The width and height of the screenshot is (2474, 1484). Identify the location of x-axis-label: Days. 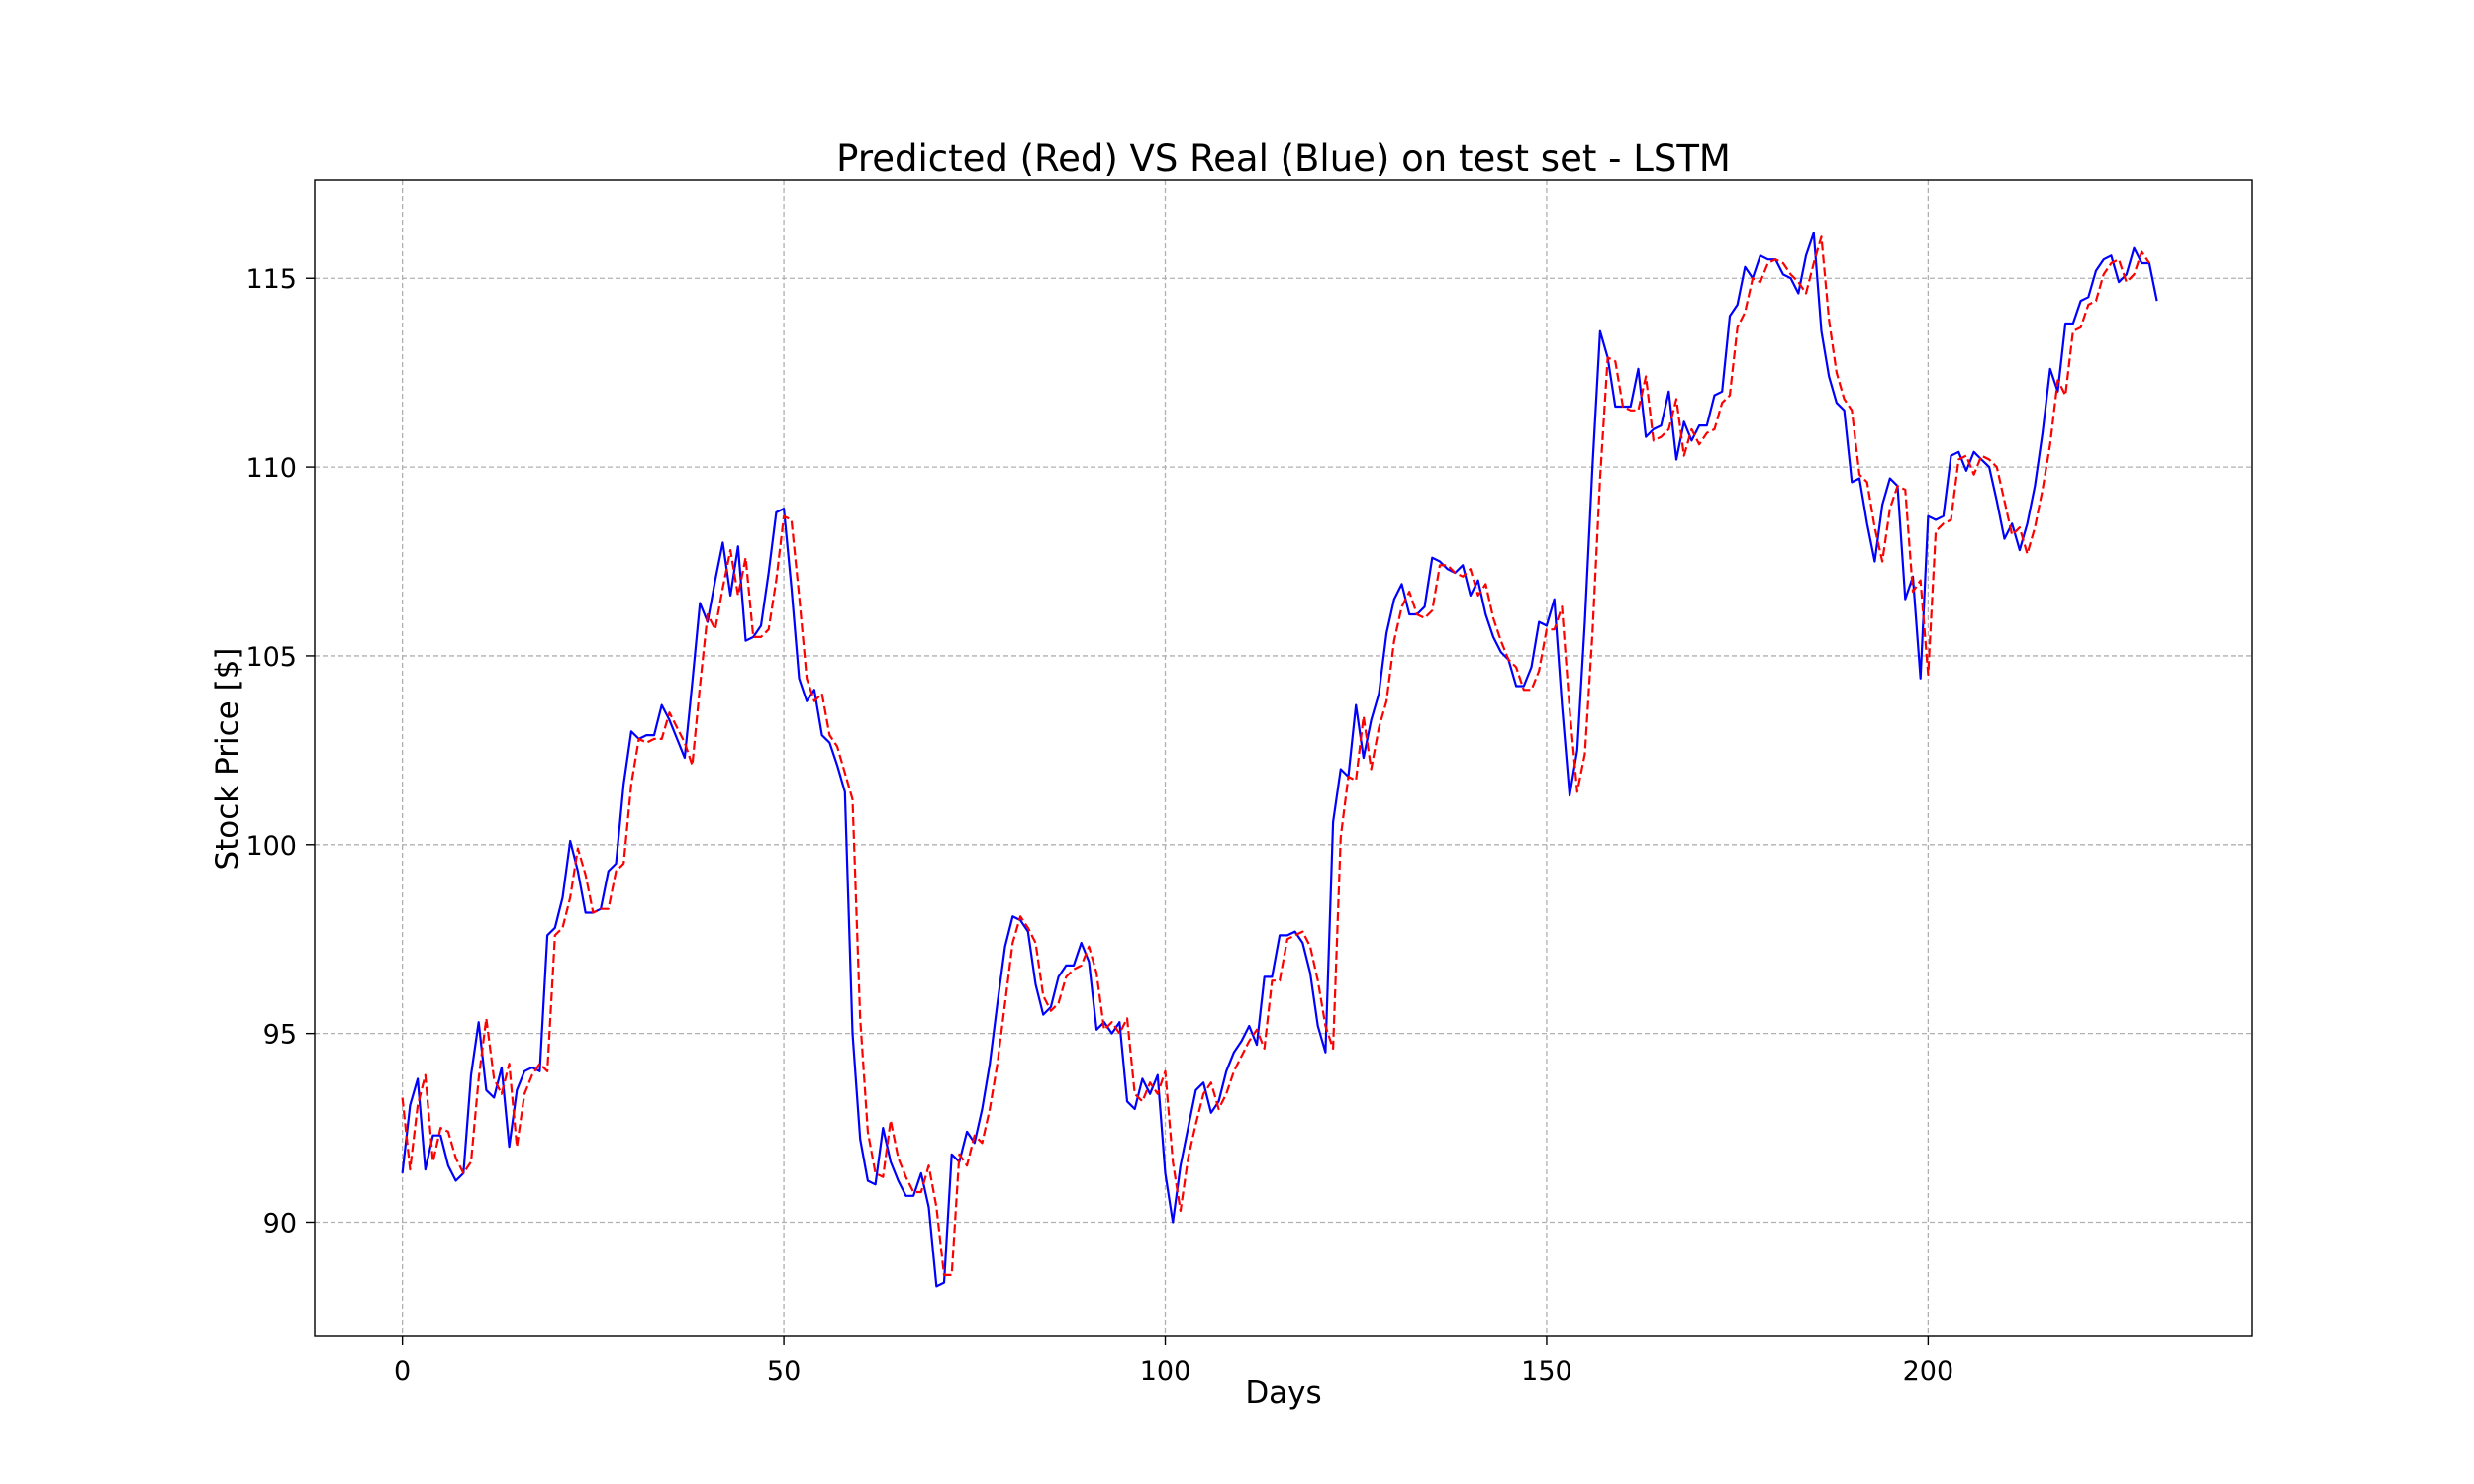
(1283, 1393).